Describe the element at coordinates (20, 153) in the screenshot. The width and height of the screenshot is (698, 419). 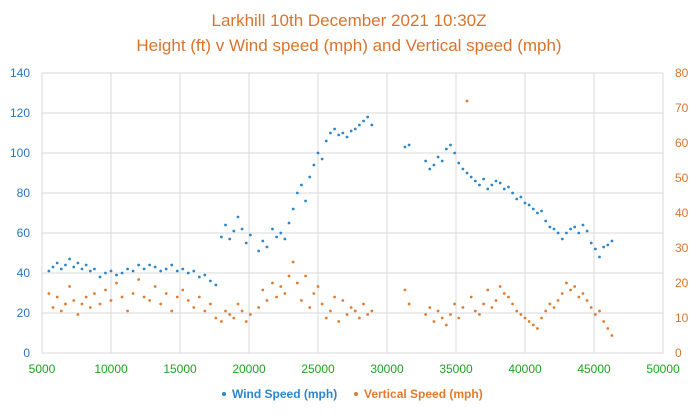
I see `y-tick-label: 100` at that location.